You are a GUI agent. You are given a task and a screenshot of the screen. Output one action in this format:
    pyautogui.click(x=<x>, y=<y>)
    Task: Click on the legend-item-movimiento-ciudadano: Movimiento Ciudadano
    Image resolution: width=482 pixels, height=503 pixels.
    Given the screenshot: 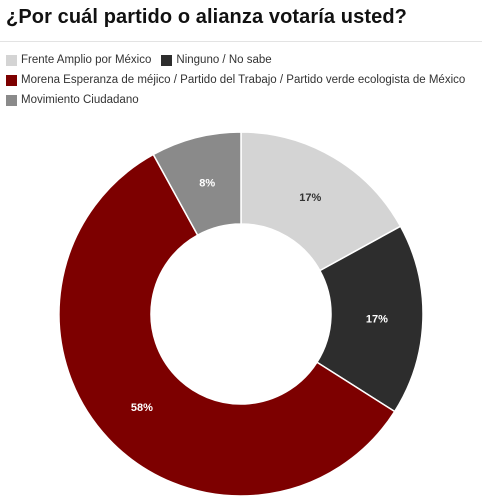 What is the action you would take?
    pyautogui.click(x=72, y=100)
    